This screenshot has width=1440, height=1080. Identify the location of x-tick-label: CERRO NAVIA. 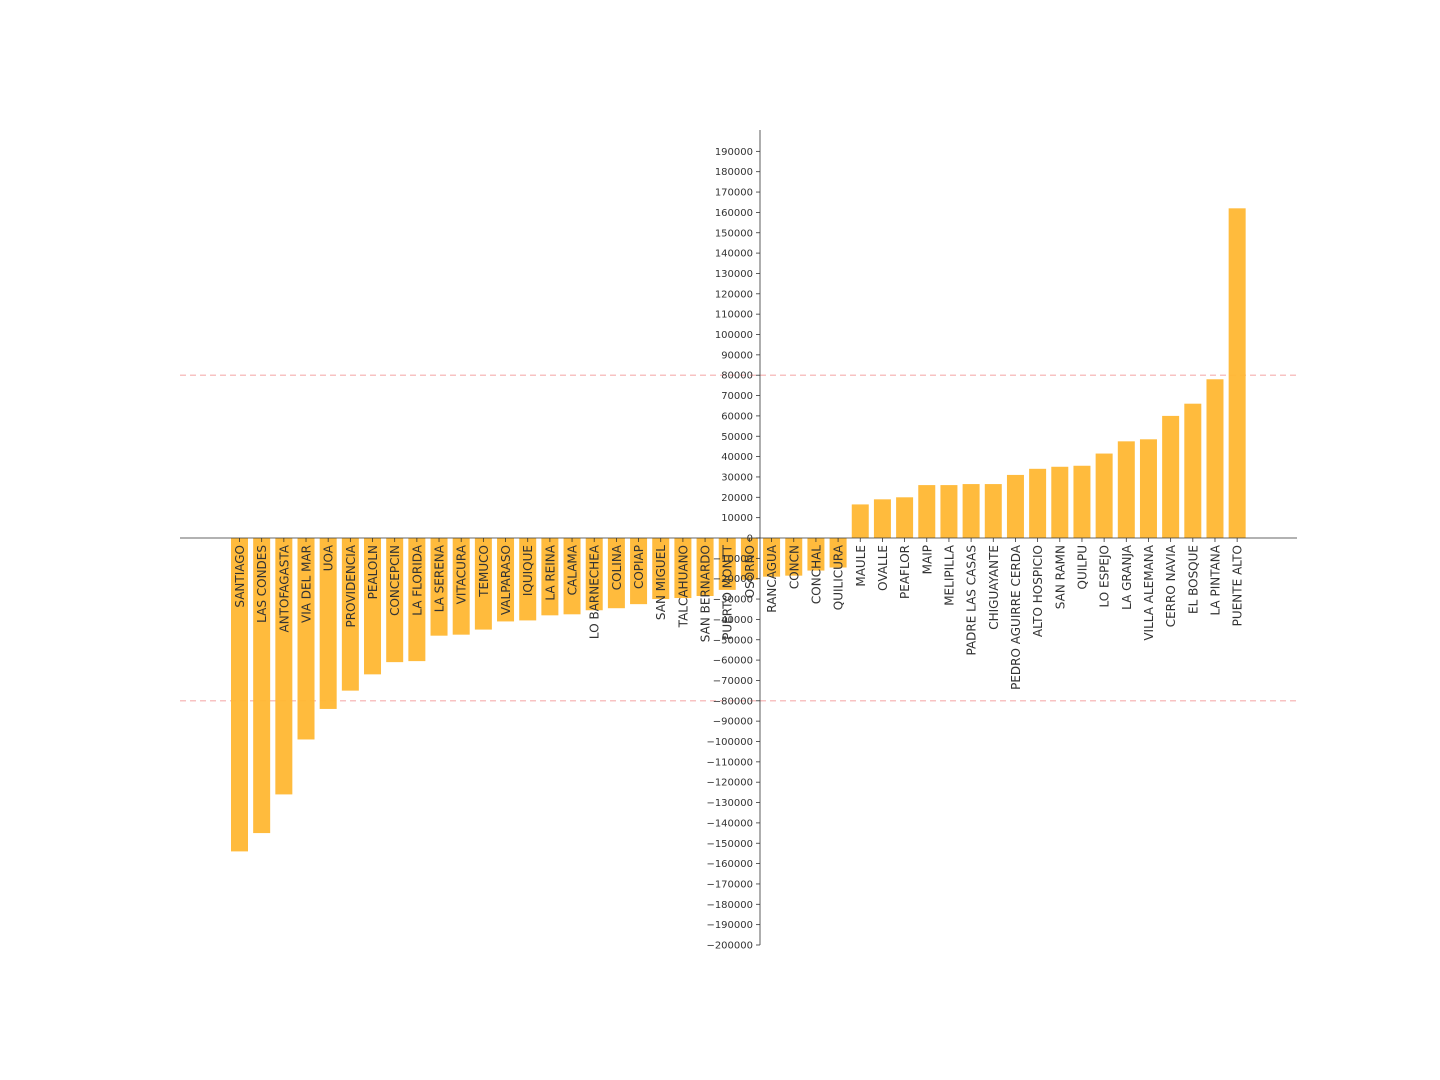
(1171, 585).